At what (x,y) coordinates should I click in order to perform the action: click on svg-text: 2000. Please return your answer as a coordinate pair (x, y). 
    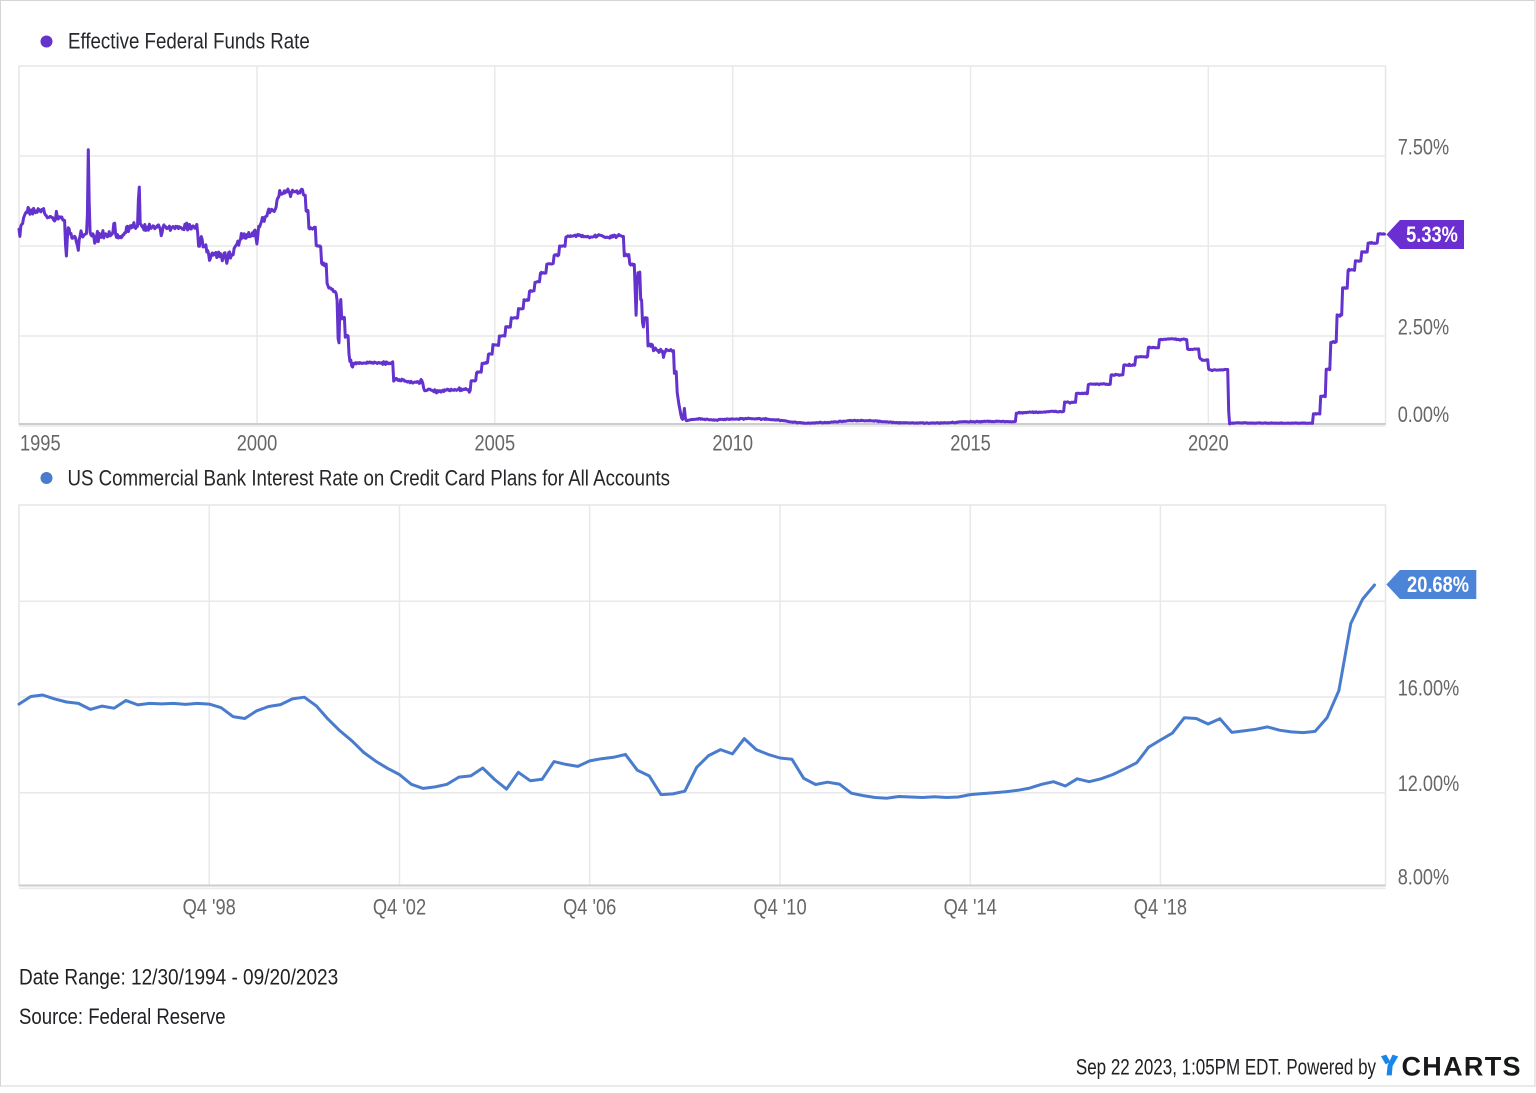
    Looking at the image, I should click on (257, 444).